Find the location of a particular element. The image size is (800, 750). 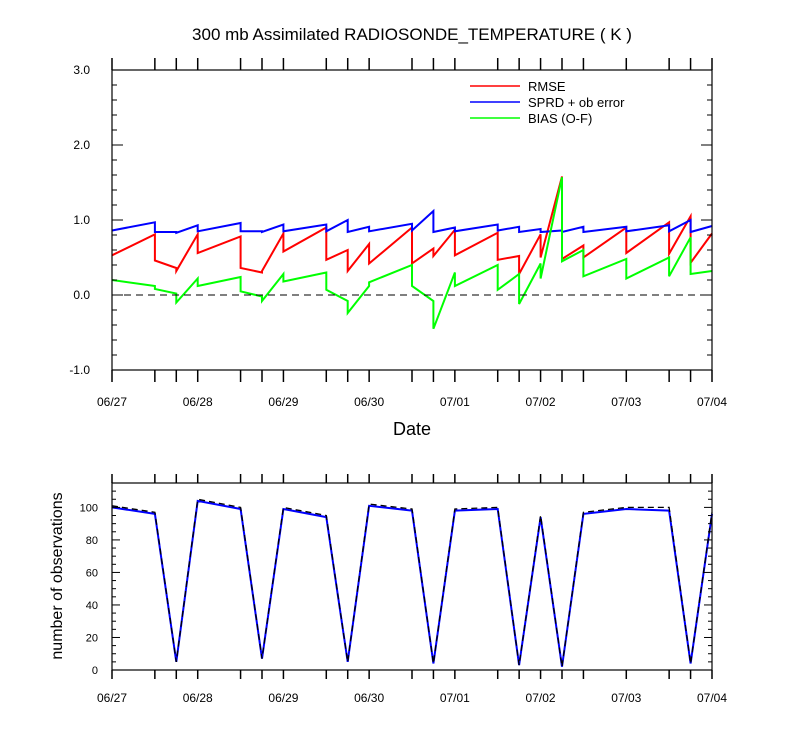

series-line-sprd-ob-error is located at coordinates (412, 221).